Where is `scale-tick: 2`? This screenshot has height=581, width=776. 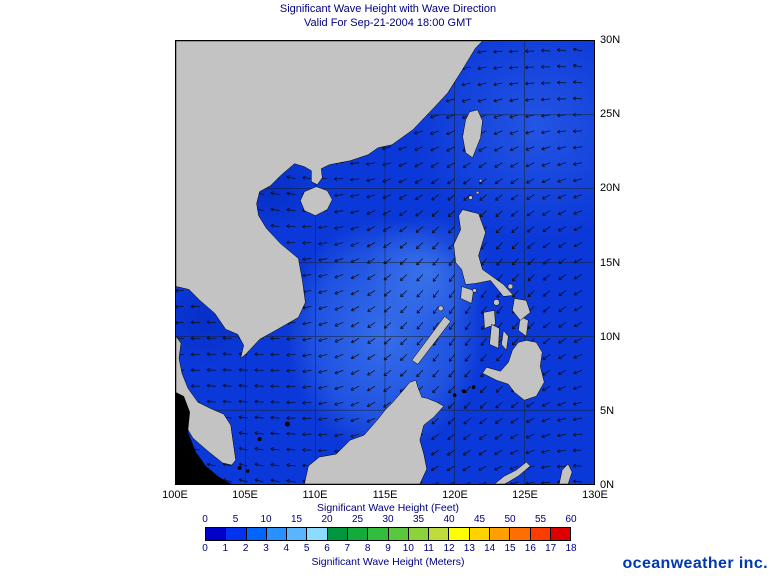 scale-tick: 2 is located at coordinates (245, 548).